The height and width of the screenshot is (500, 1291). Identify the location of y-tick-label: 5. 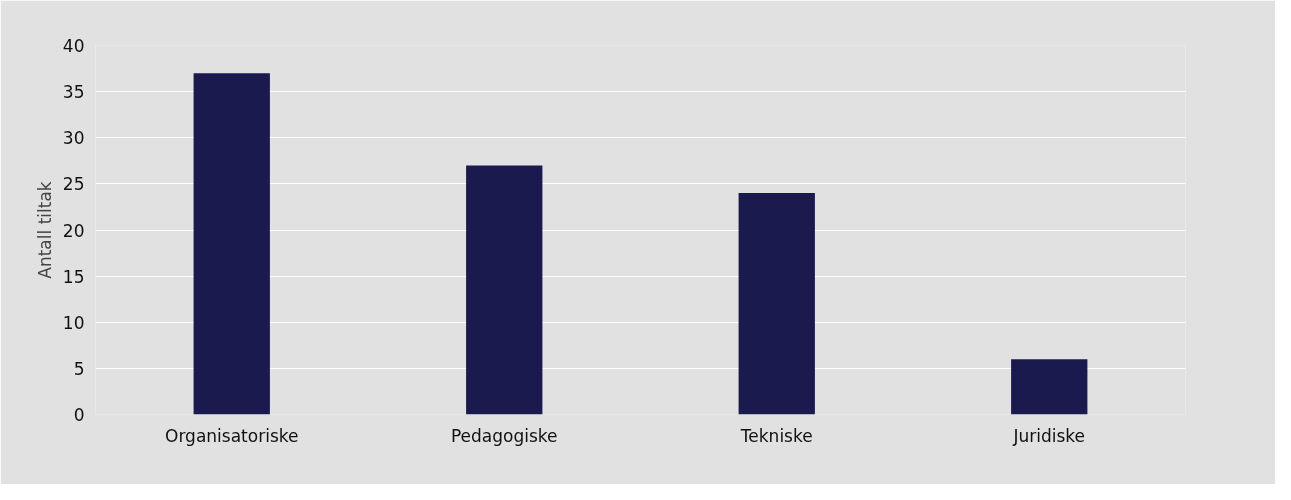
(79, 368).